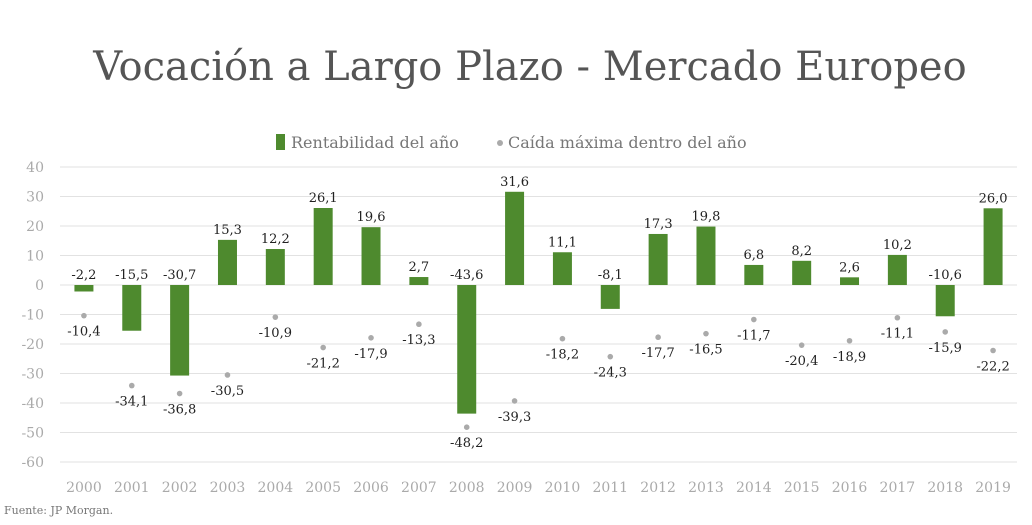 This screenshot has width=1032, height=525. Describe the element at coordinates (371, 488) in the screenshot. I see `x-tick-label: 2006` at that location.